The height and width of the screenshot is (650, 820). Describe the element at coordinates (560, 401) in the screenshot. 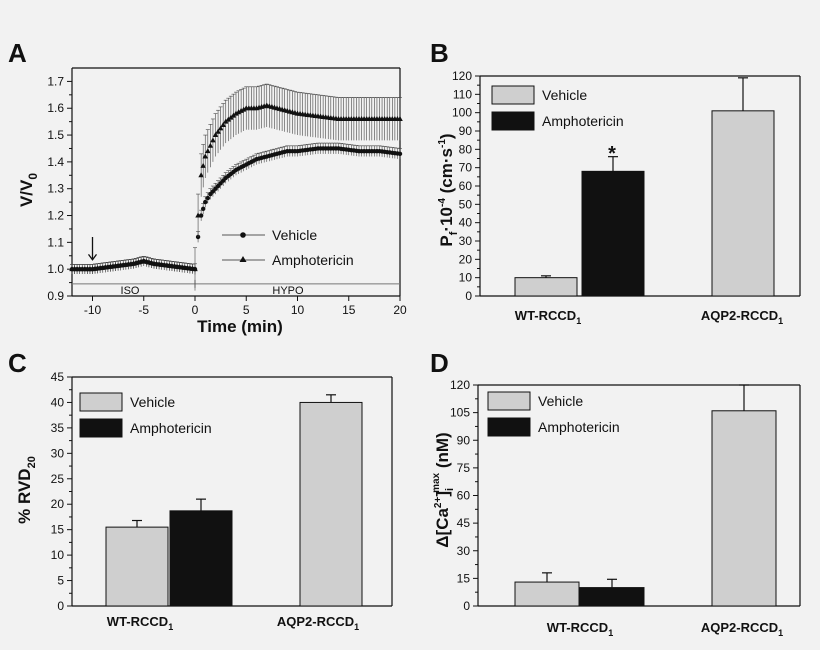

I see `panel-d-legend-vehicle: Vehicle` at that location.